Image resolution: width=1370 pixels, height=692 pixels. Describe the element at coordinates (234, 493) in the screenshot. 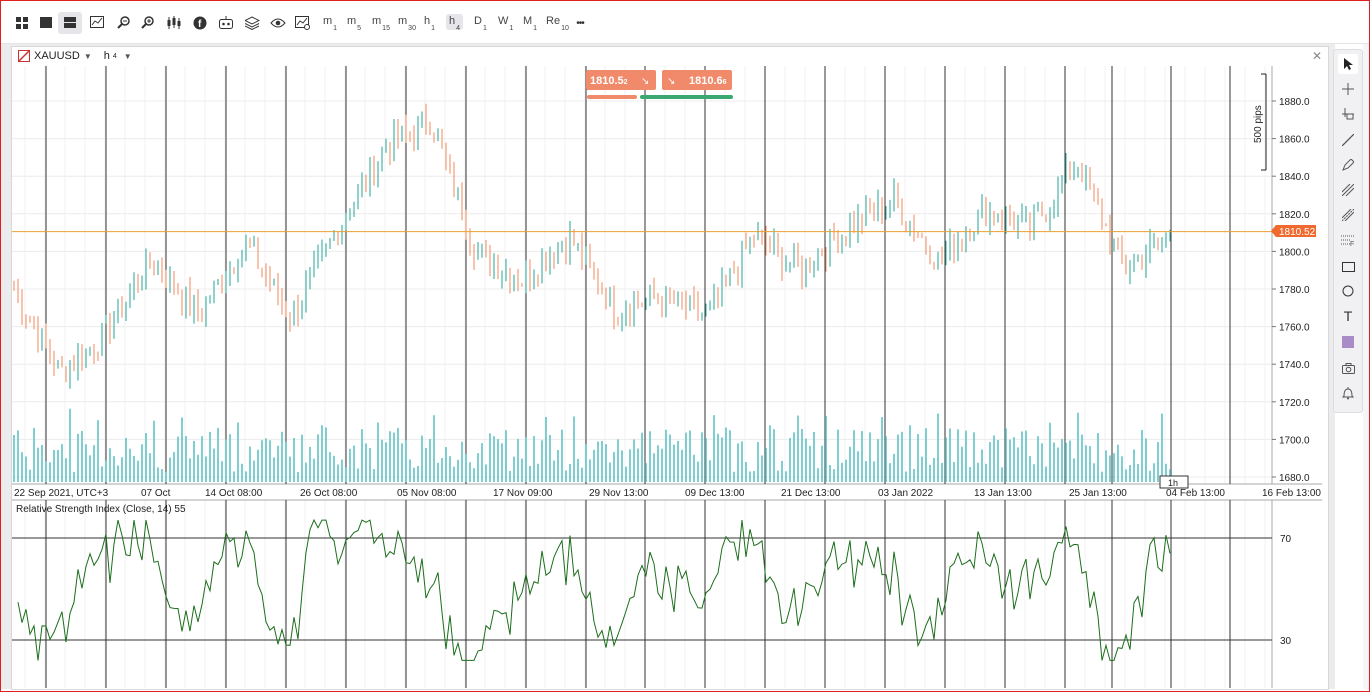

I see `time-axis-label: 14 Oct 08:00` at that location.